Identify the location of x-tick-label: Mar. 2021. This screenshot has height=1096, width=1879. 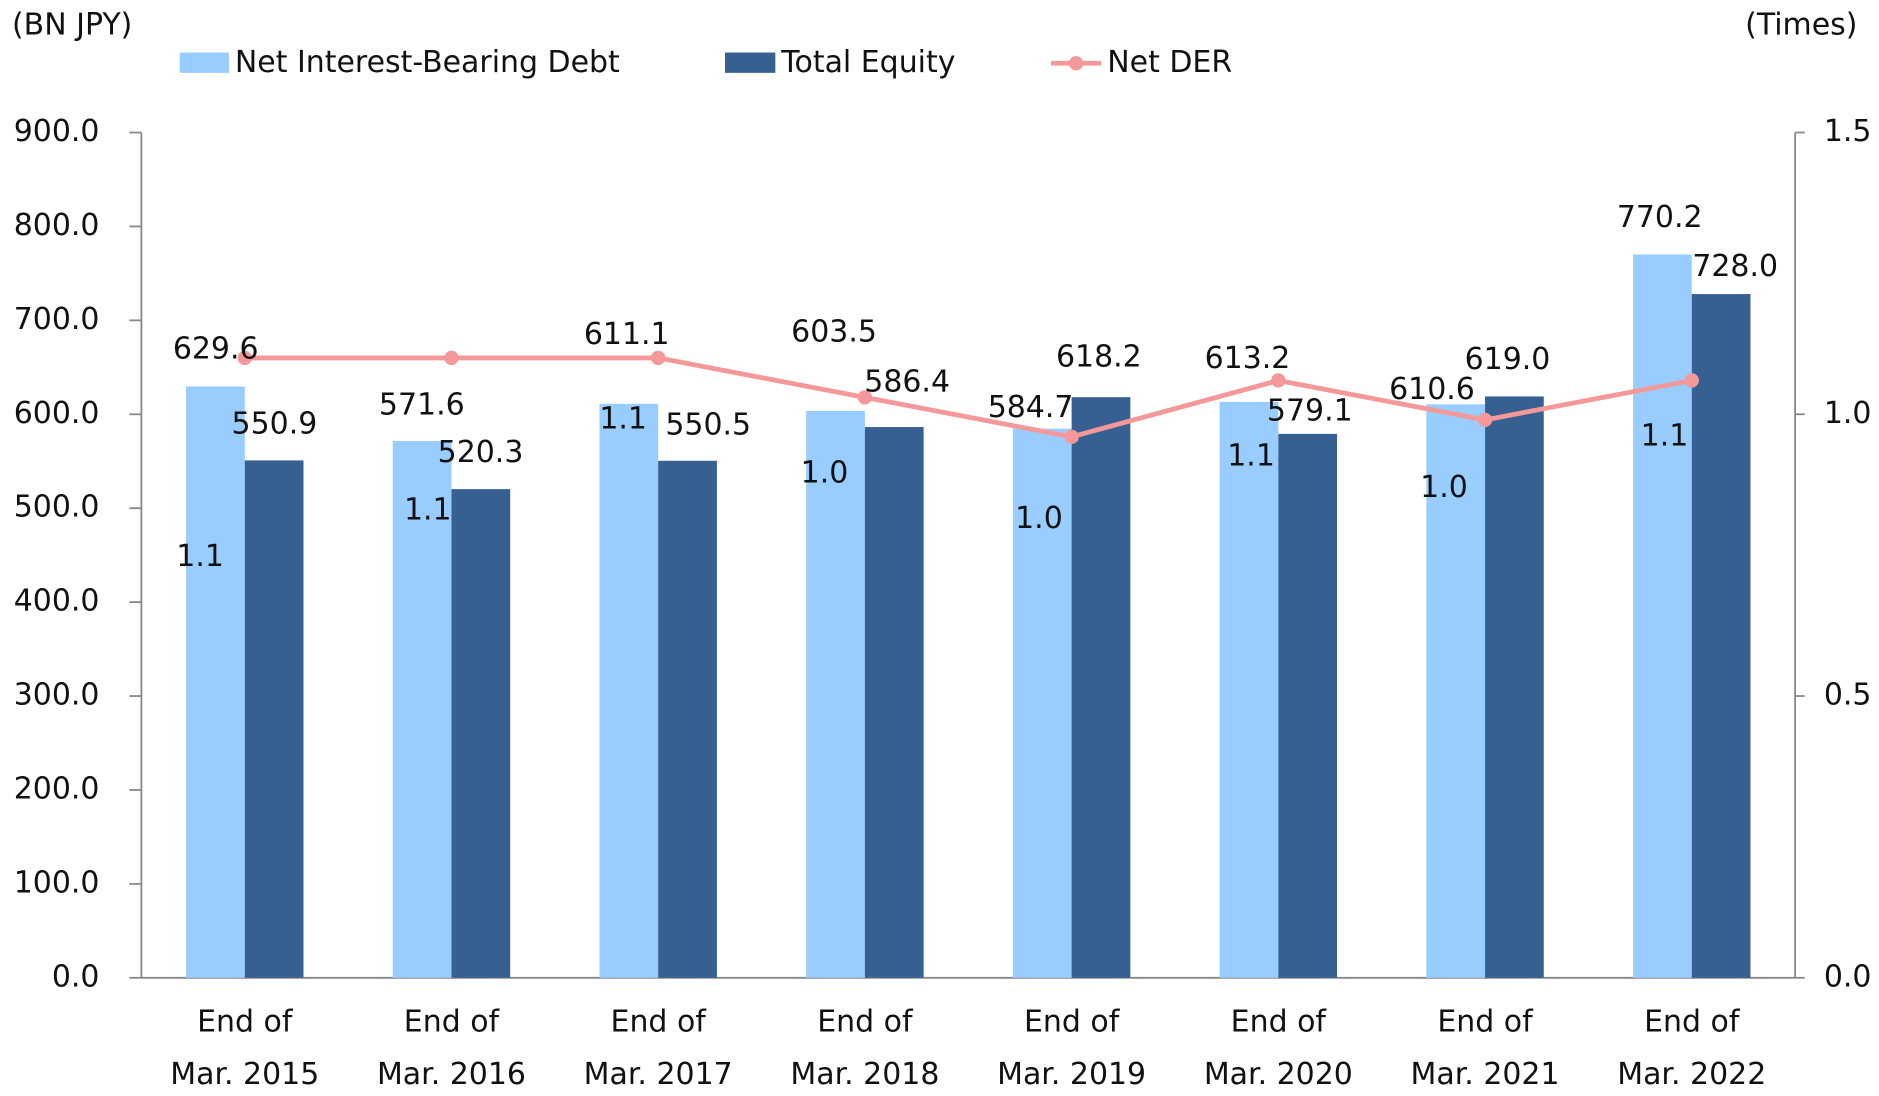
(1485, 1074).